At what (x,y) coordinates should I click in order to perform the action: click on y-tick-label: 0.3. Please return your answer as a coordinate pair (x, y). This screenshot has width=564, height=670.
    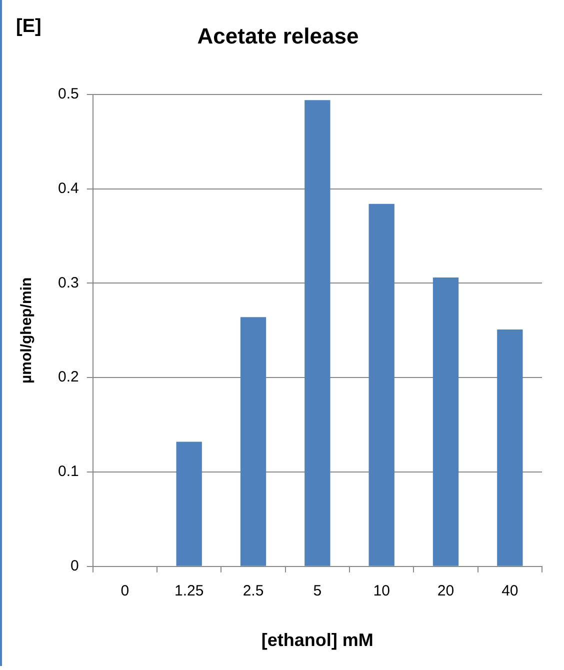
    Looking at the image, I should click on (68, 283).